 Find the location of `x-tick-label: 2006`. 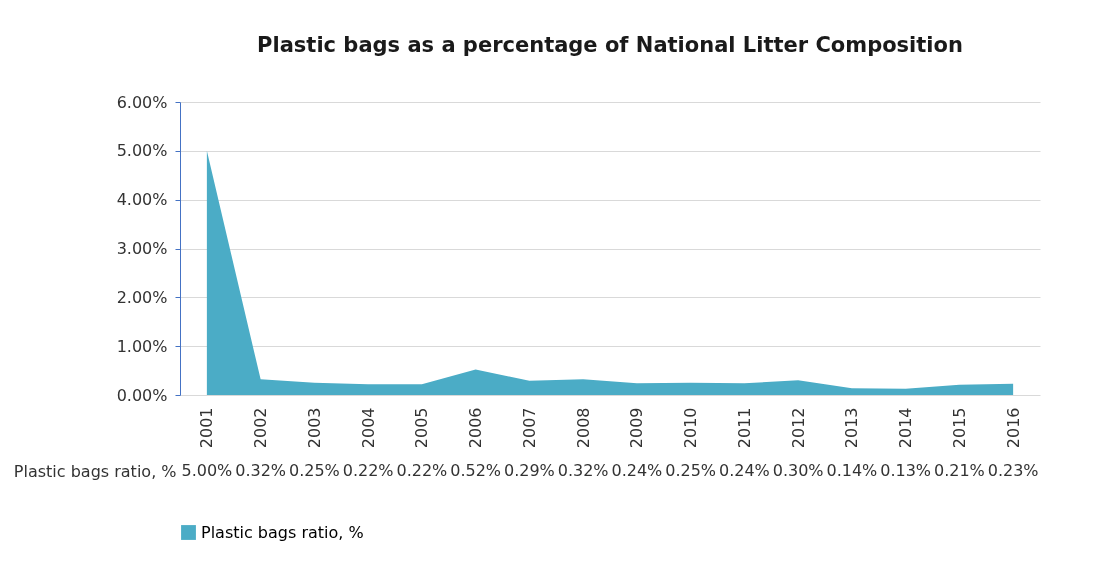

x-tick-label: 2006 is located at coordinates (476, 428).